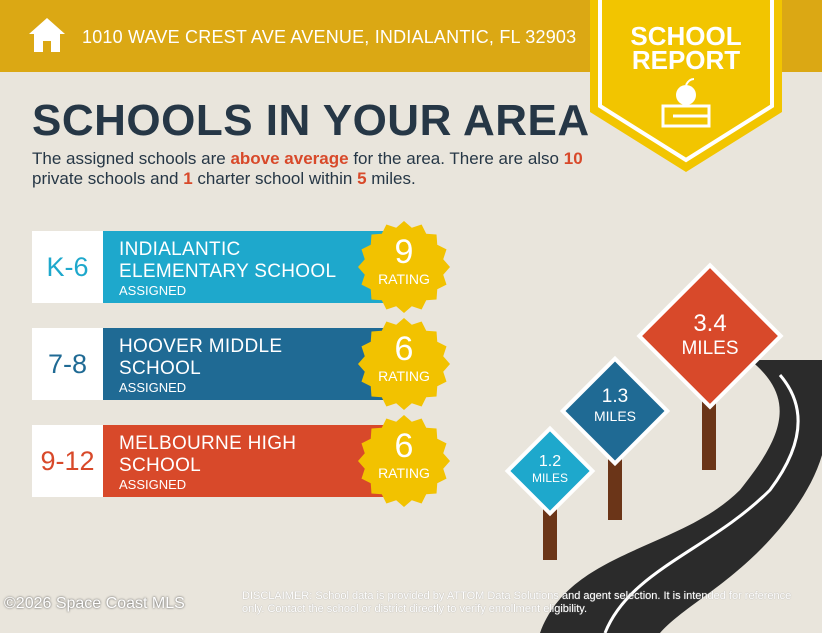 This screenshot has width=822, height=633. I want to click on sign-3-4-label: 3.4 MILES, so click(710, 334).